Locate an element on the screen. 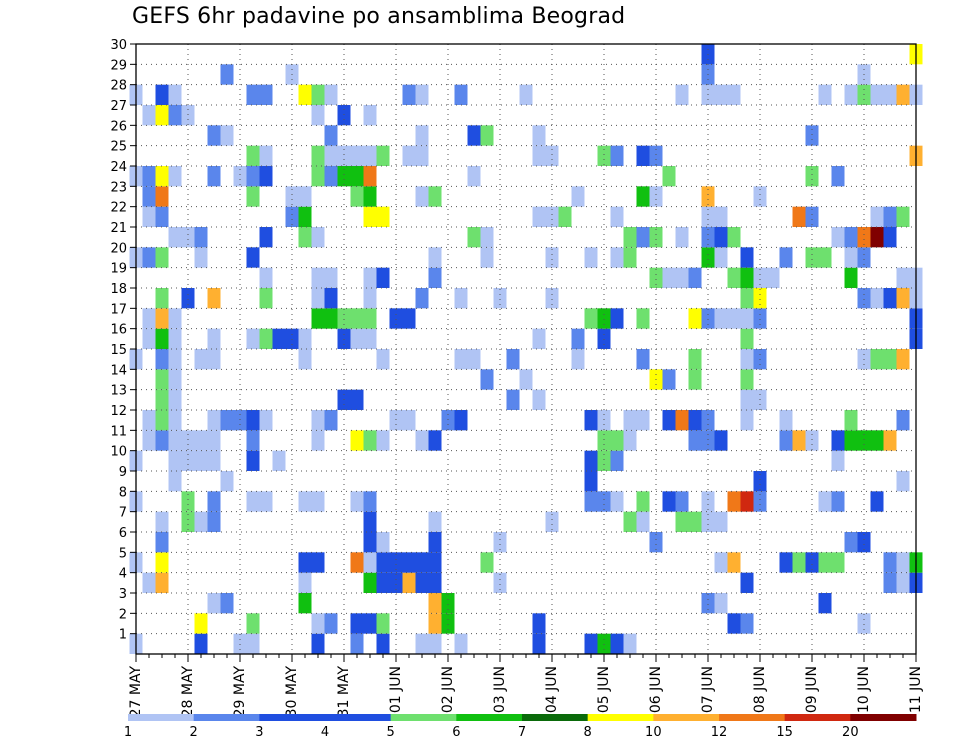  y-tick-label: 25 is located at coordinates (118, 147).